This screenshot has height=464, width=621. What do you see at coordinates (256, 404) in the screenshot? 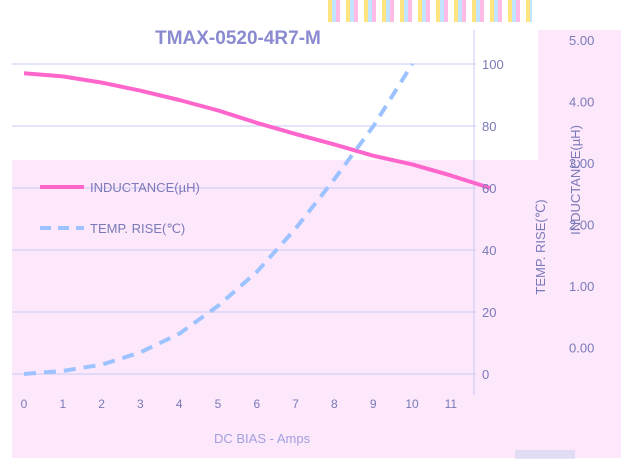
I see `x-tick-label: 6` at bounding box center [256, 404].